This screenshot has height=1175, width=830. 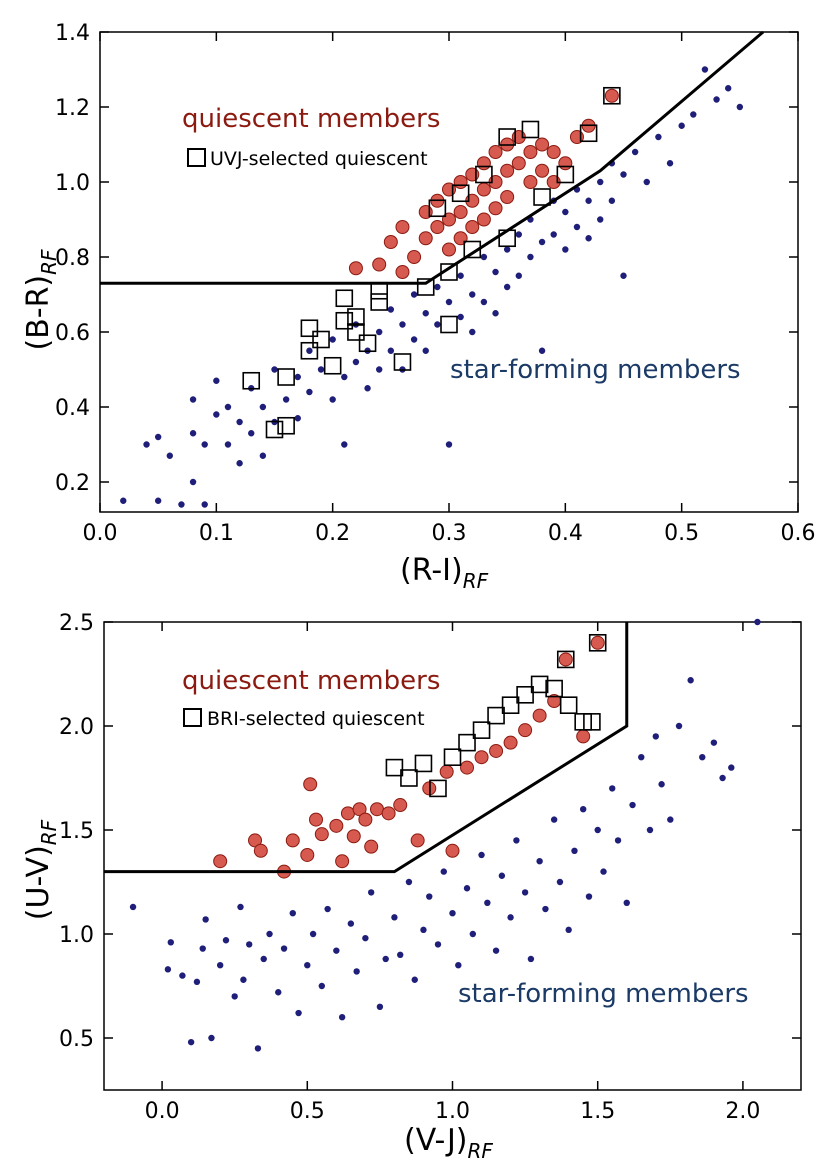 What do you see at coordinates (72, 108) in the screenshot?
I see `y-tick-label: 1.2` at bounding box center [72, 108].